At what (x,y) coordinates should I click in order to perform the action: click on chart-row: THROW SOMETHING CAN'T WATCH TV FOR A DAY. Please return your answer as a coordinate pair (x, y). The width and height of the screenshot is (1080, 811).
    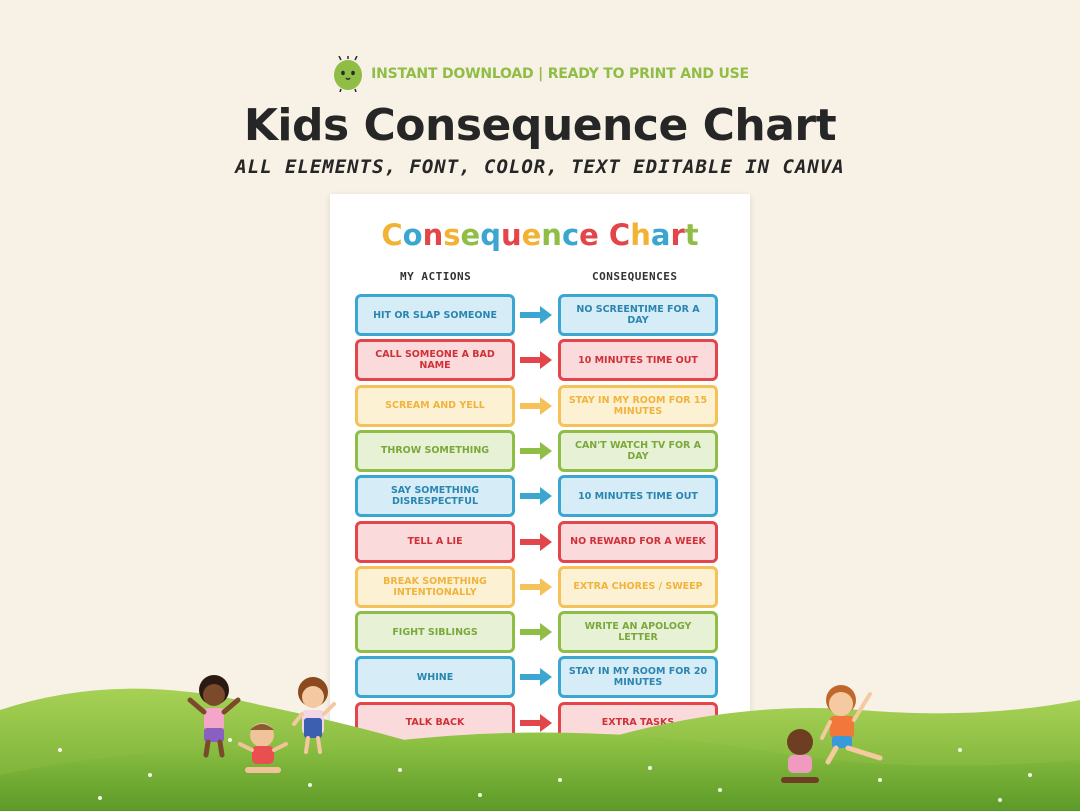
    Looking at the image, I should click on (537, 450).